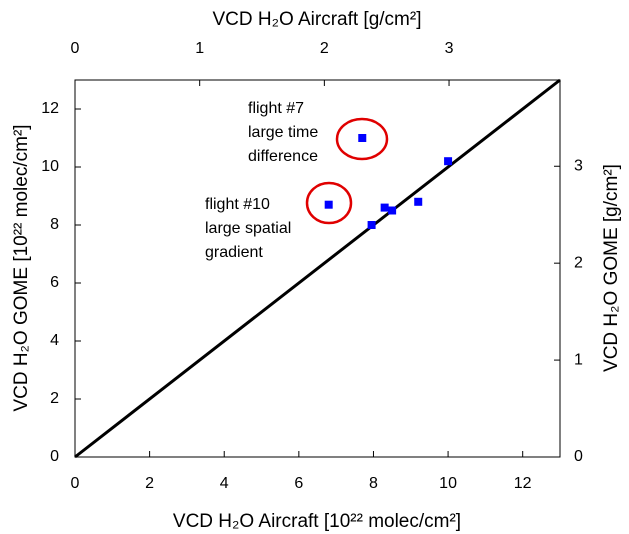 This screenshot has width=629, height=534. What do you see at coordinates (578, 359) in the screenshot?
I see `y2-tick-label: 1` at bounding box center [578, 359].